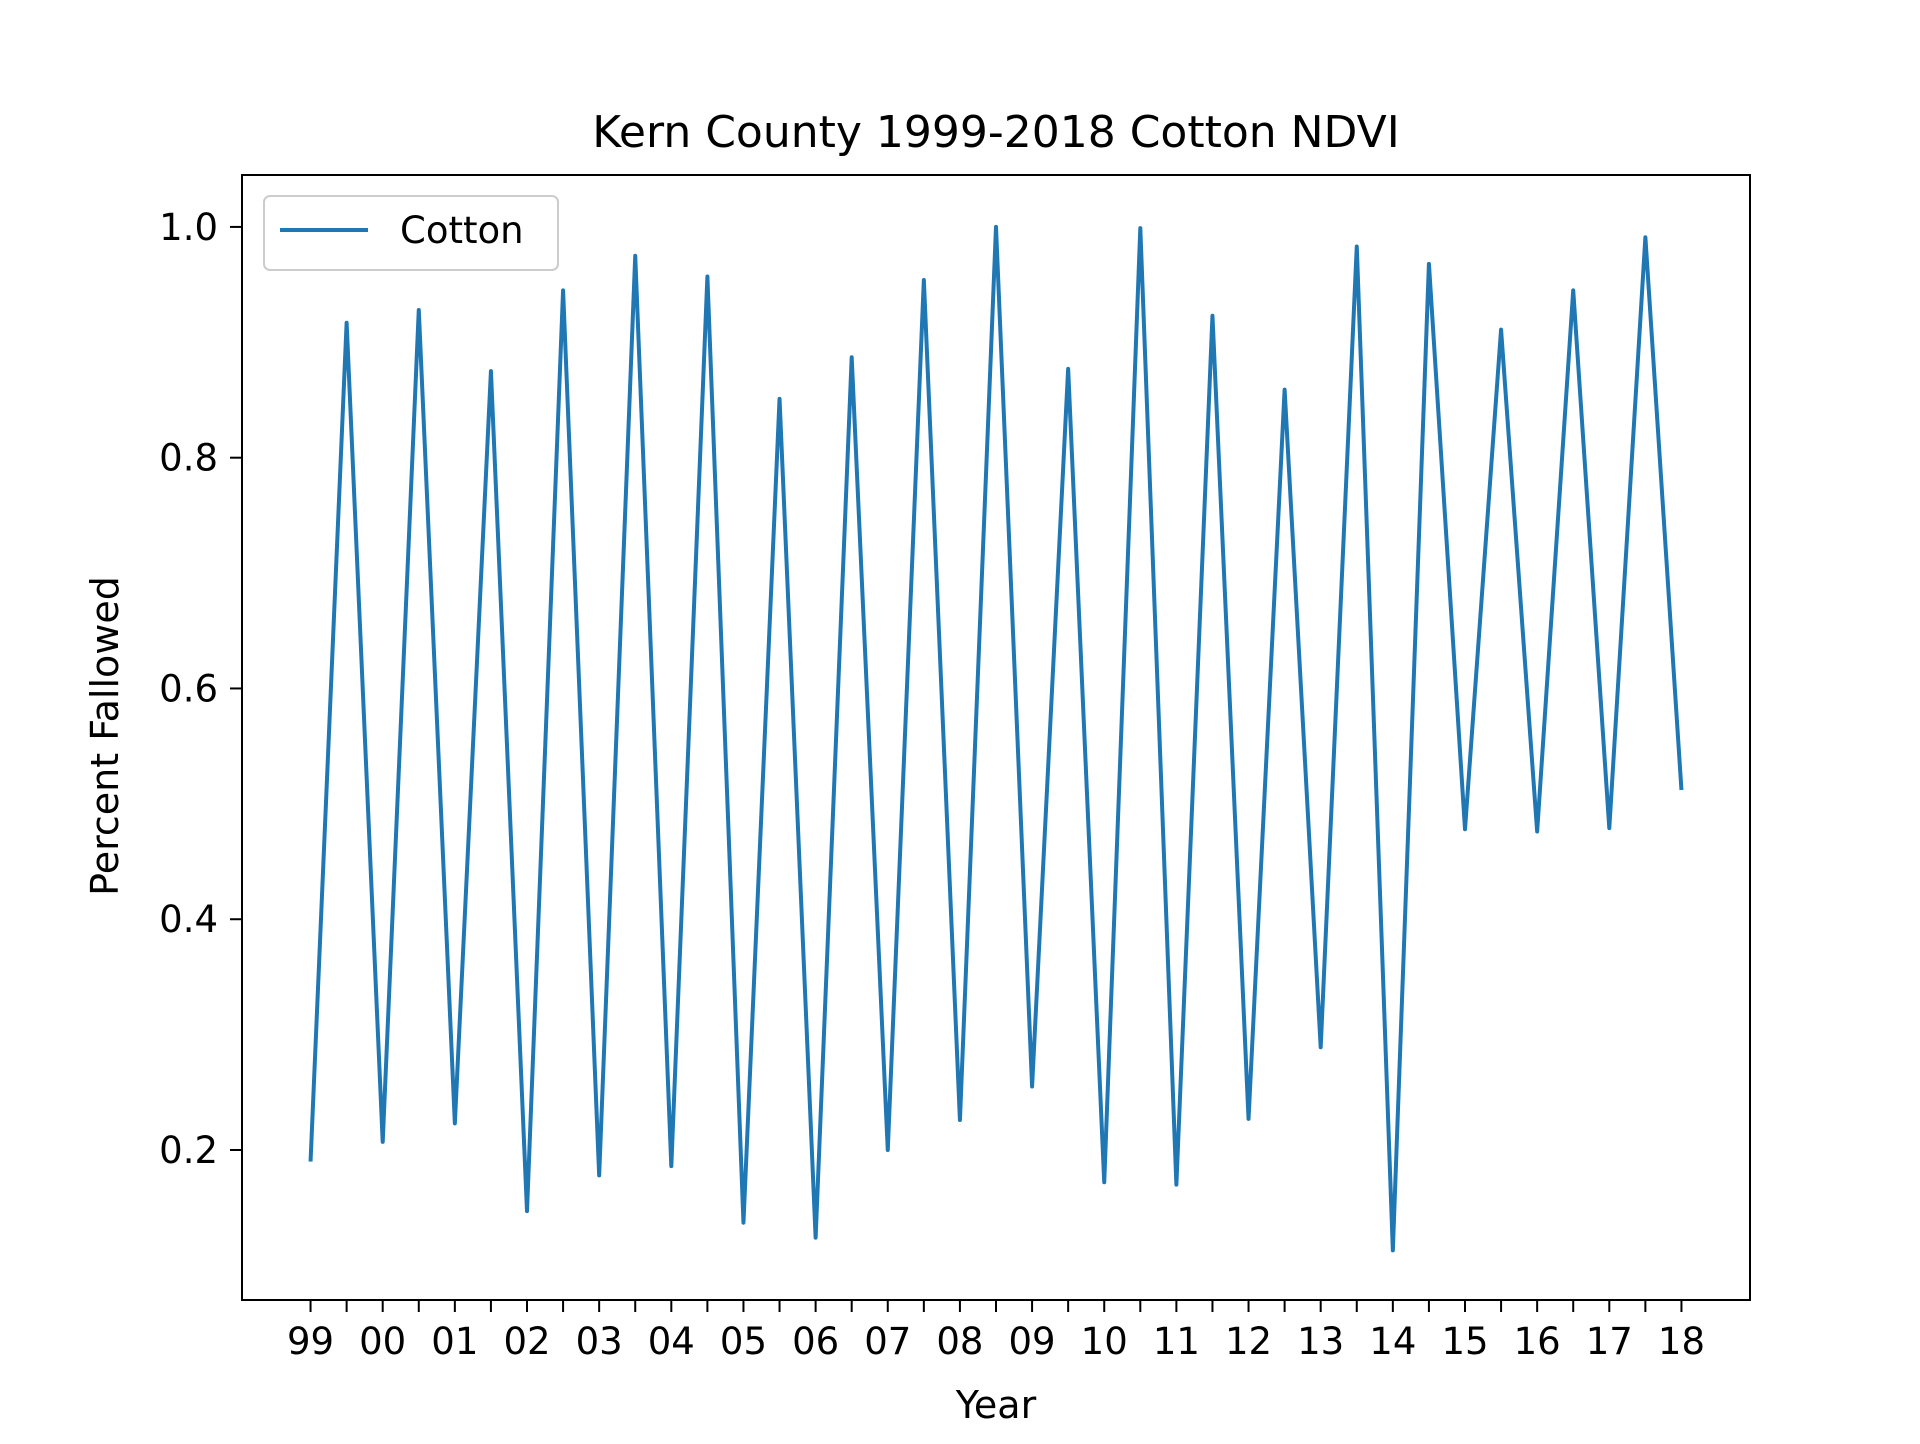 The height and width of the screenshot is (1444, 1920). What do you see at coordinates (188, 458) in the screenshot?
I see `y-tick-label: 0.8` at bounding box center [188, 458].